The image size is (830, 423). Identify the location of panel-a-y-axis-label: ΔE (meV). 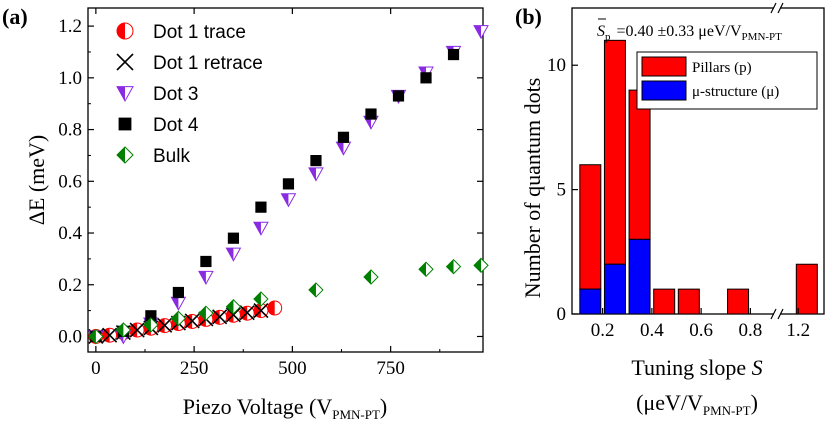
(36, 180).